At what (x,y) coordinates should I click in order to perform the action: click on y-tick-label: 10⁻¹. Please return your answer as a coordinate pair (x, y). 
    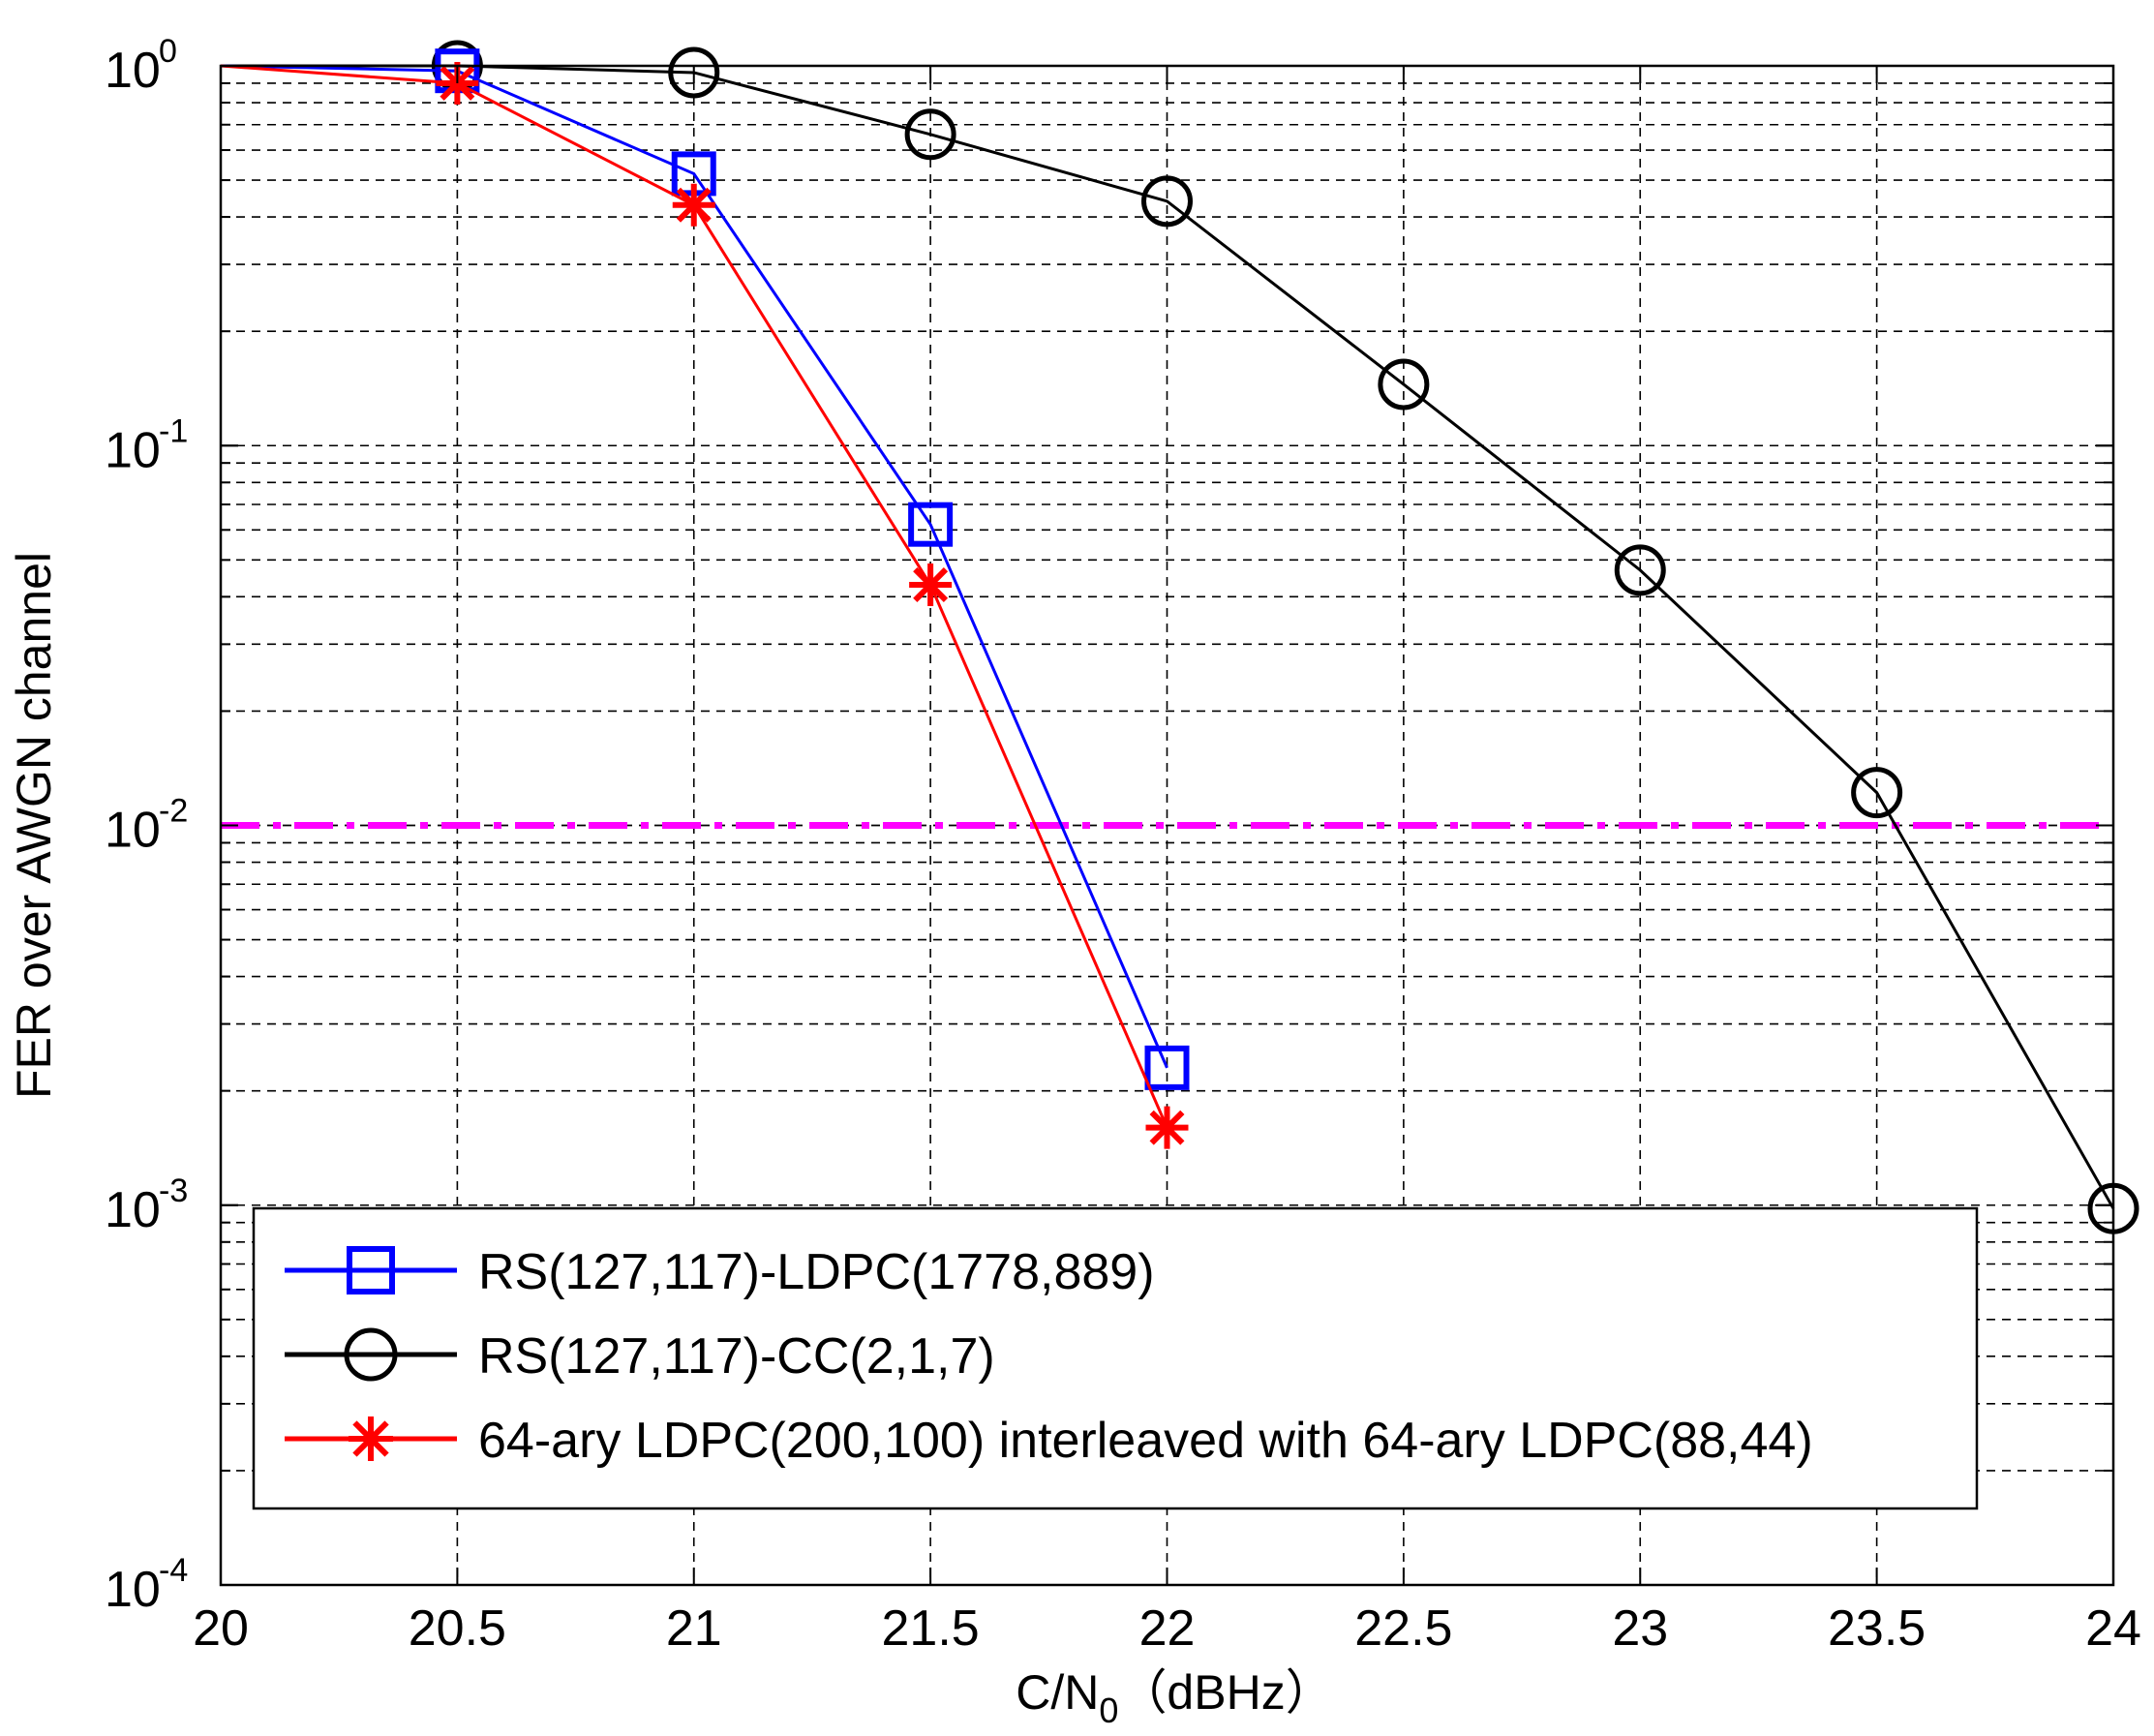
    Looking at the image, I should click on (147, 445).